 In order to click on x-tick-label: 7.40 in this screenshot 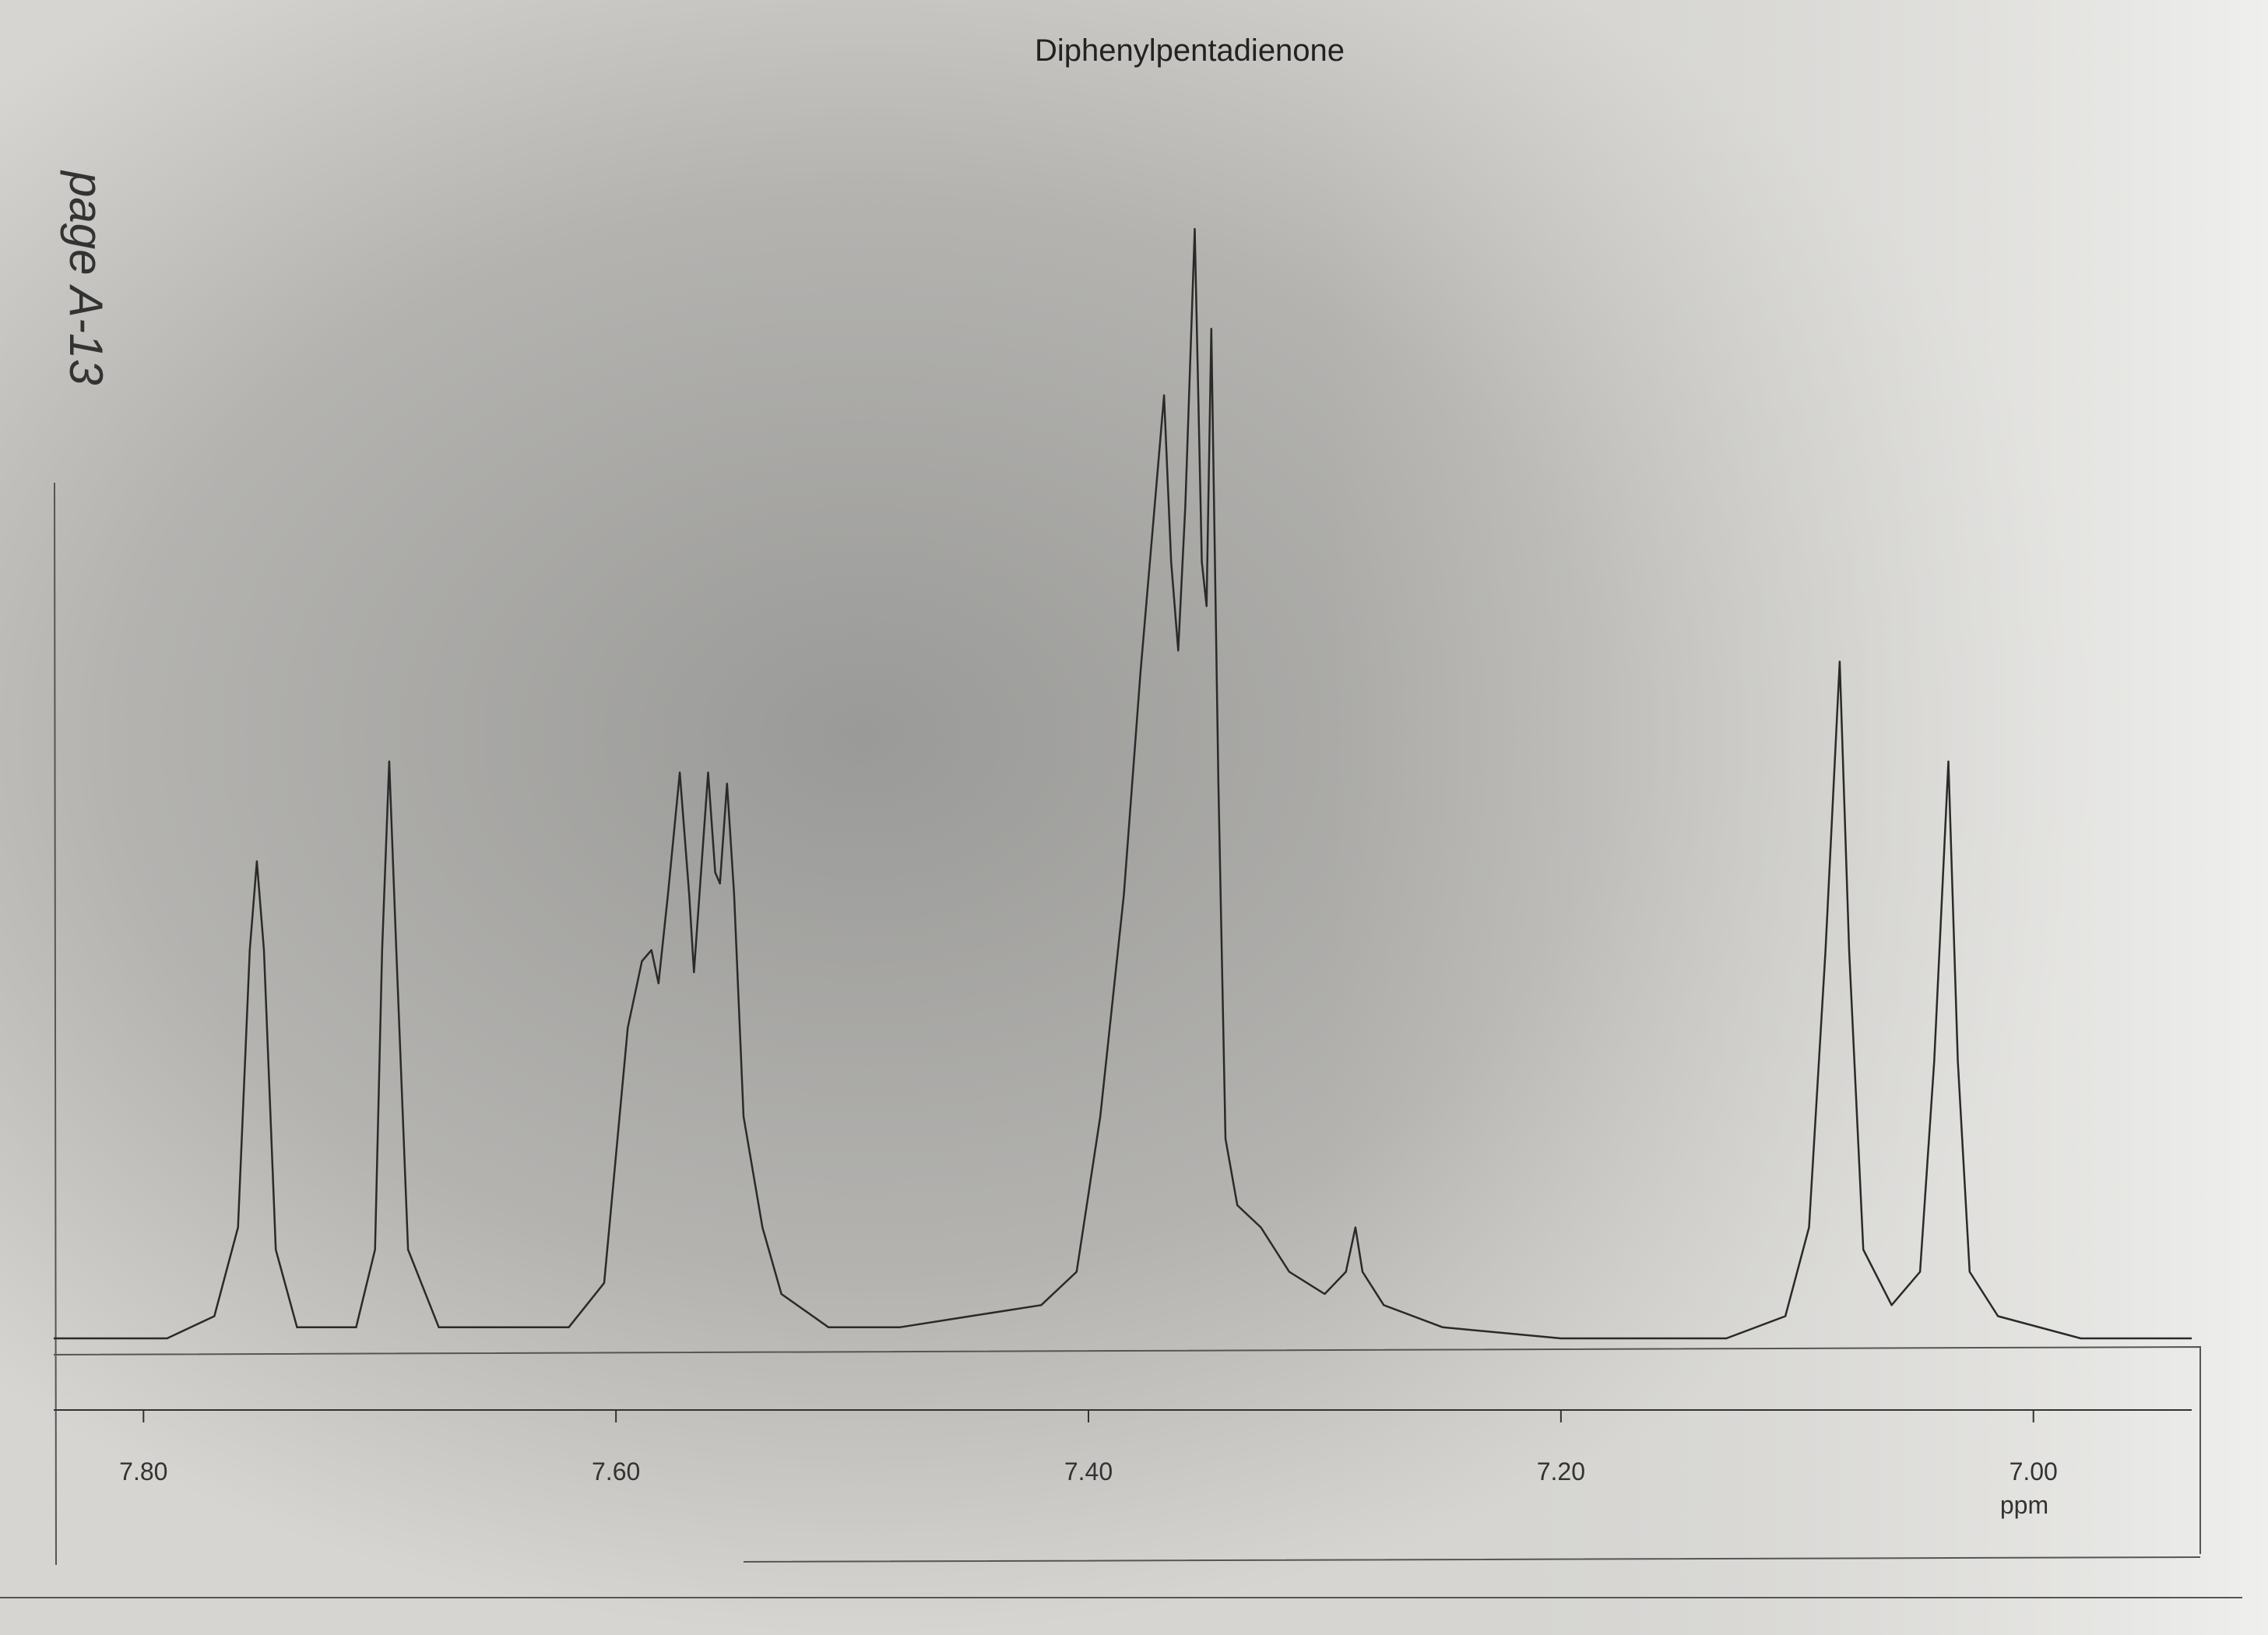, I will do `click(1088, 1471)`.